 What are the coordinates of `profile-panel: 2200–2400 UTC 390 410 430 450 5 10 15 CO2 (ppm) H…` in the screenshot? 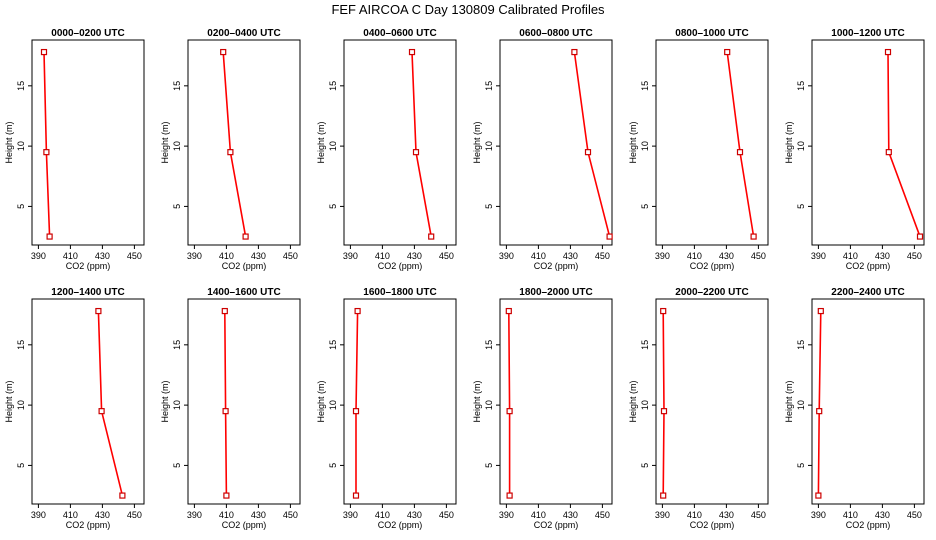 It's located at (854, 408).